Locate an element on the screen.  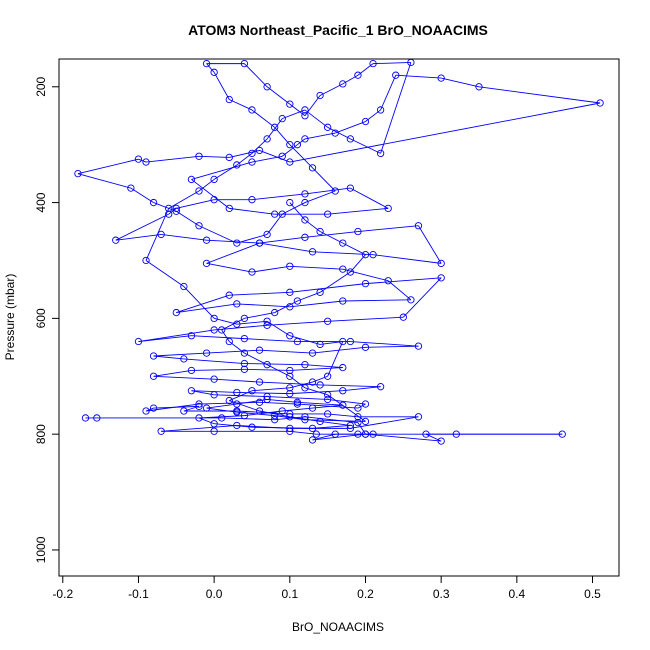
x-tick-label: 0.1 is located at coordinates (289, 594).